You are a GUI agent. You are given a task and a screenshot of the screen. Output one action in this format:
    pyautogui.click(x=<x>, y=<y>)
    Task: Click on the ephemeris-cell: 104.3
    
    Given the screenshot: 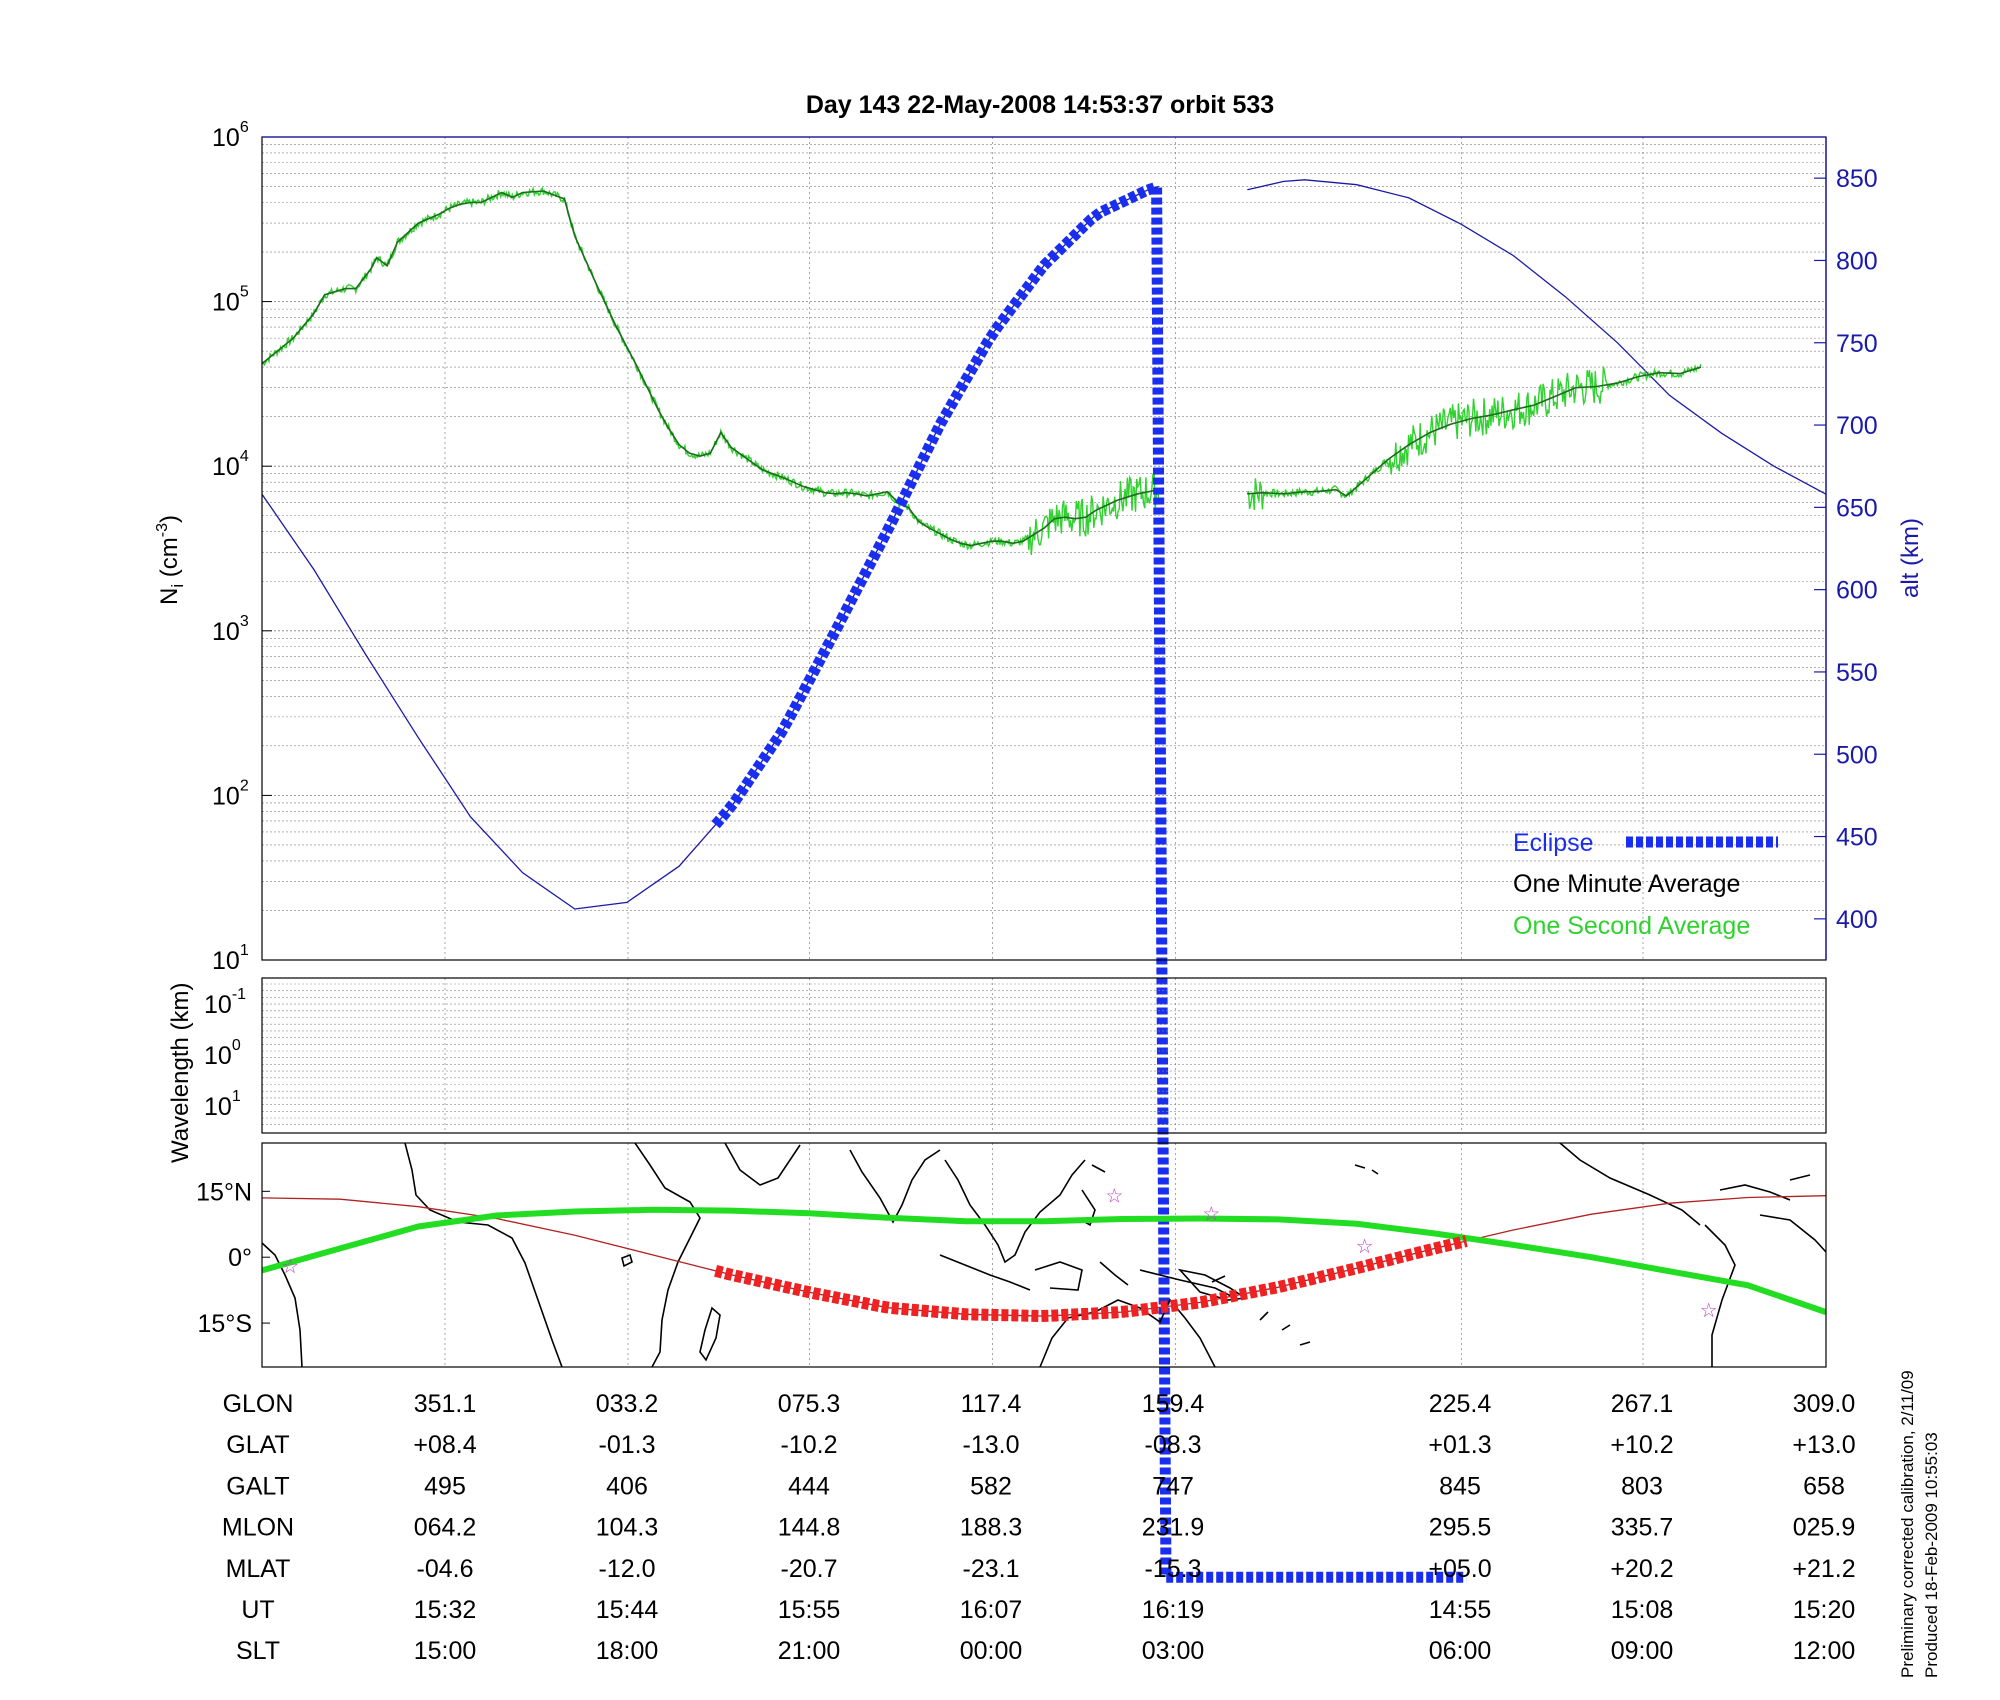 What is the action you would take?
    pyautogui.click(x=627, y=1528)
    